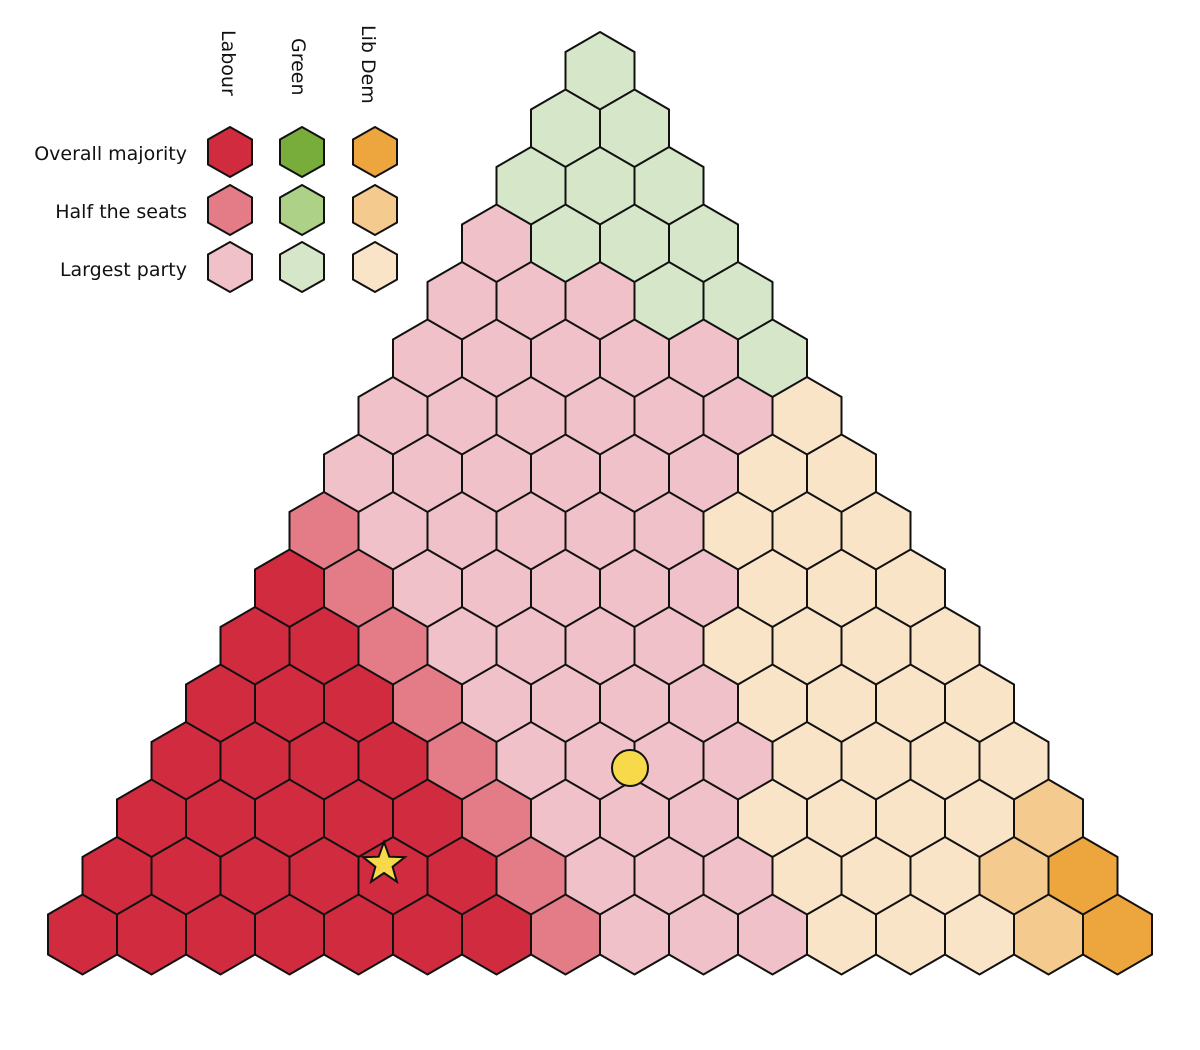 The width and height of the screenshot is (1200, 1050). I want to click on legend-column-labour: Labour, so click(228, 63).